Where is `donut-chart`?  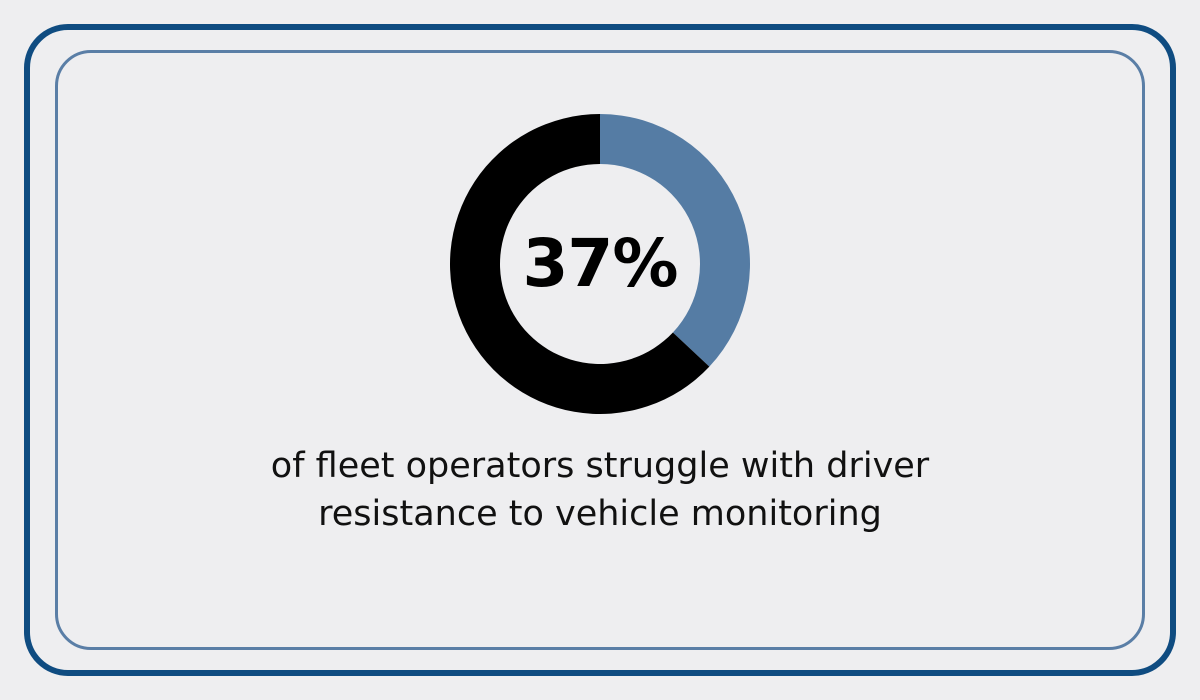 donut-chart is located at coordinates (600, 264).